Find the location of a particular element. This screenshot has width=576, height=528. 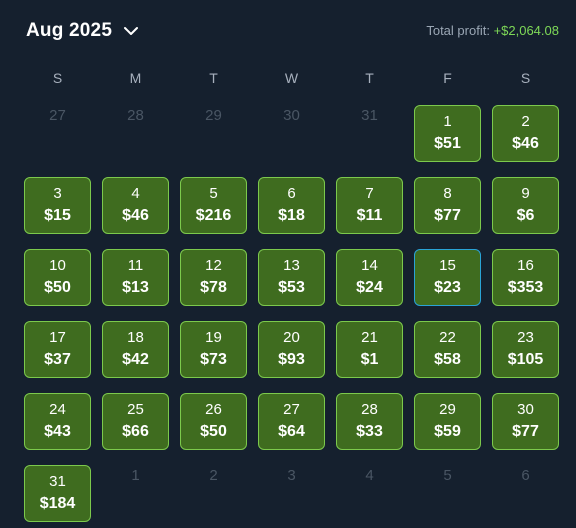

day-profit: $6 is located at coordinates (525, 215).